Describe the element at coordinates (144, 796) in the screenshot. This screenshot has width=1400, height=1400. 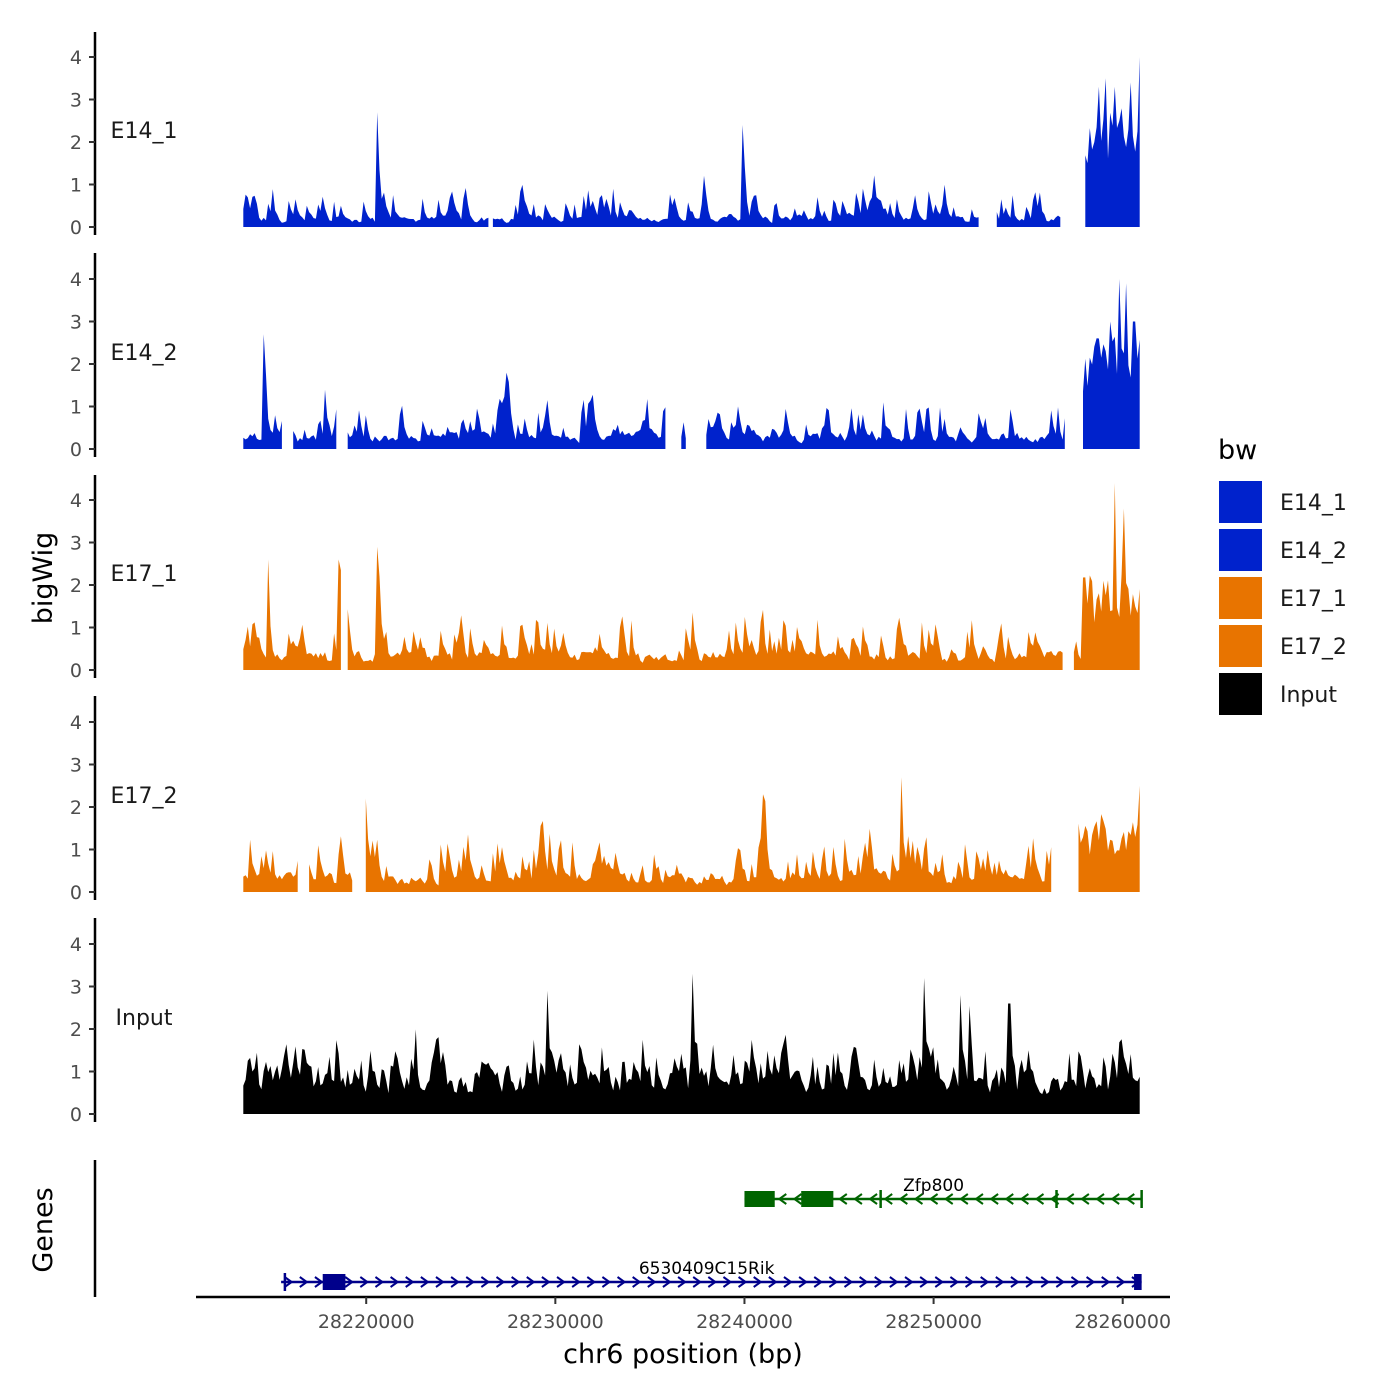
I see `track-label: E17_2` at that location.